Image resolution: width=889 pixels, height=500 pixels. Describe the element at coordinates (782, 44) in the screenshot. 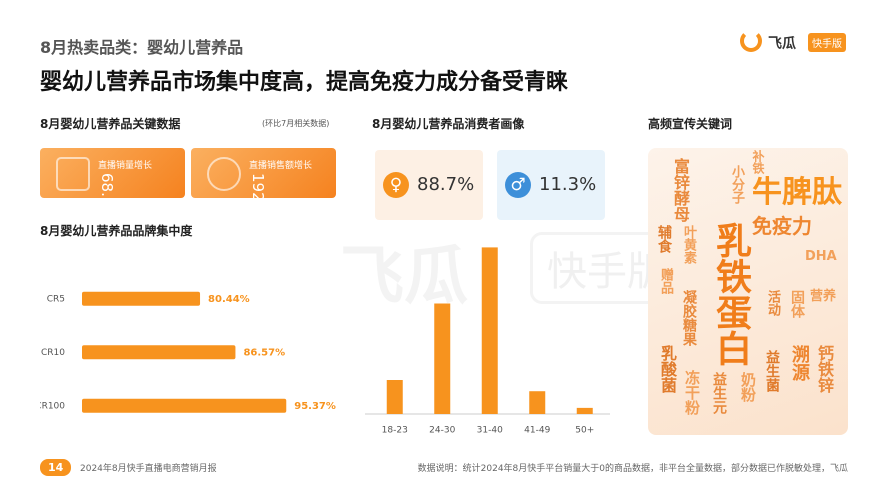

I see `logo-brand: 飞瓜` at that location.